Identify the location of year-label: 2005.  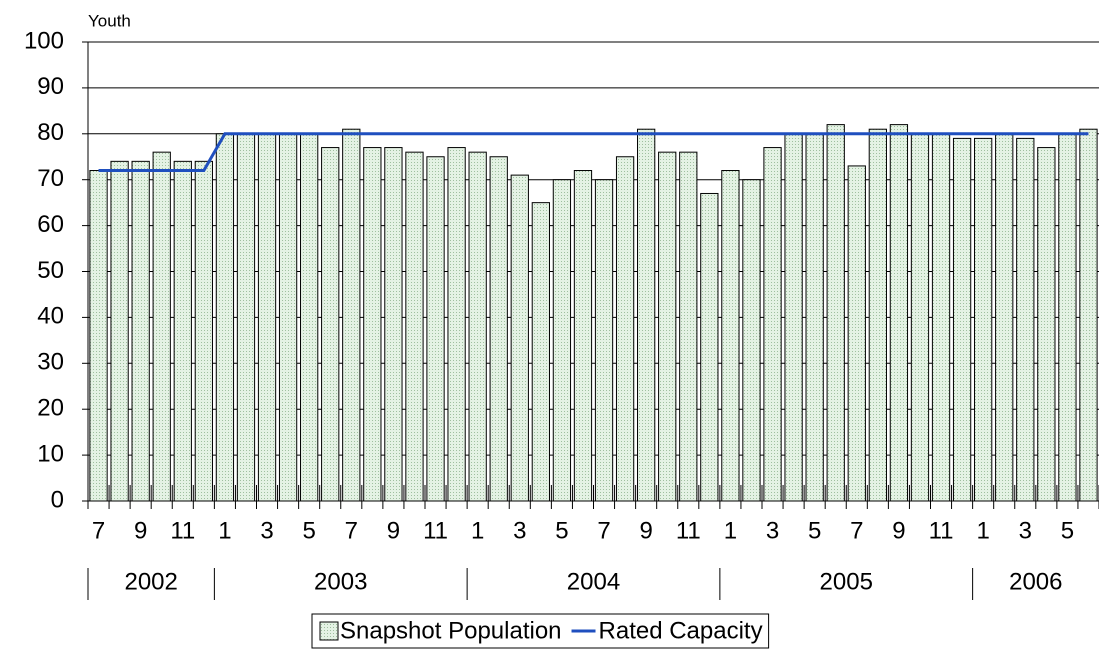
(846, 581).